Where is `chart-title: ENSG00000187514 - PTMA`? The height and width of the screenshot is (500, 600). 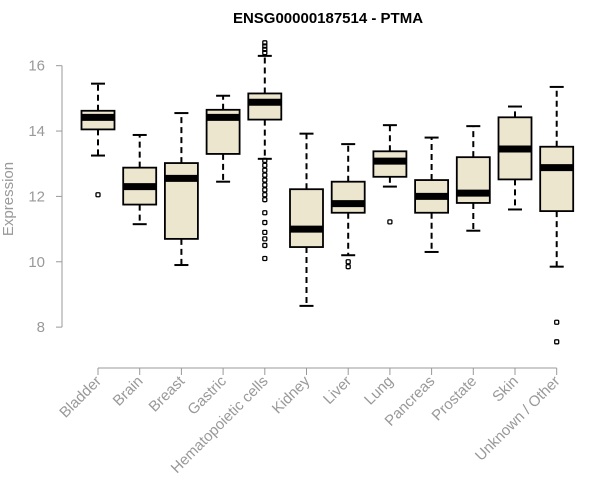 chart-title: ENSG00000187514 - PTMA is located at coordinates (328, 18).